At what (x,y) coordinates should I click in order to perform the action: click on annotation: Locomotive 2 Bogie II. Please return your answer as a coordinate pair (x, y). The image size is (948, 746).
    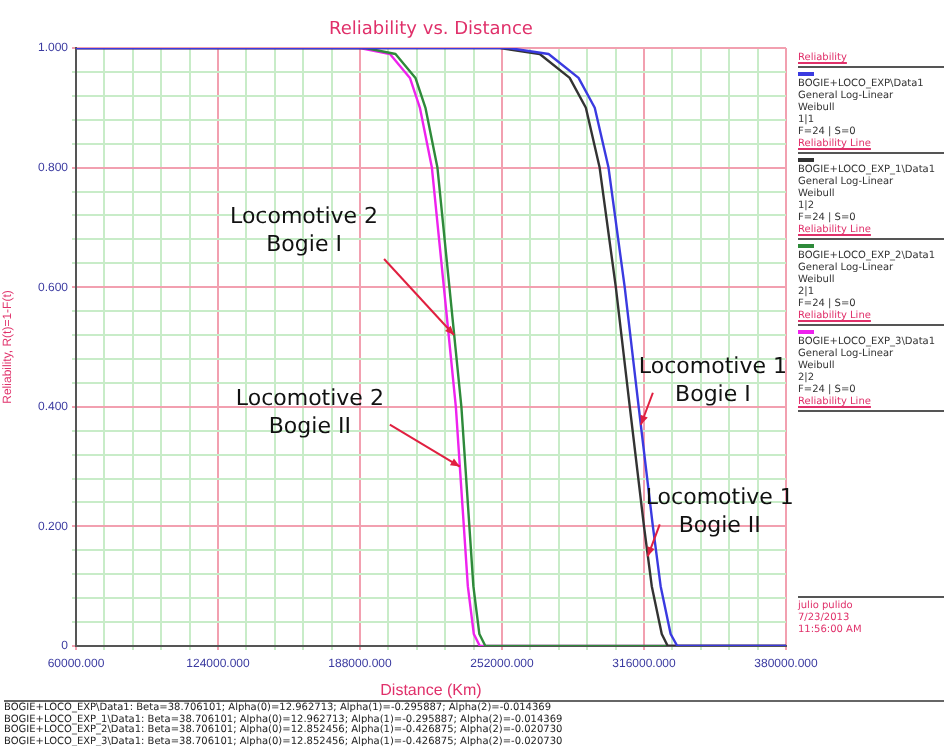
    Looking at the image, I should click on (309, 411).